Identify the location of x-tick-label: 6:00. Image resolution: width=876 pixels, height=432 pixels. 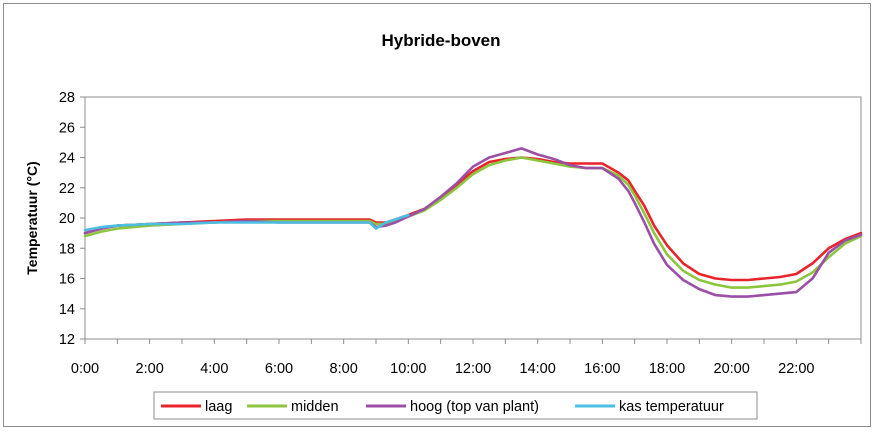
(279, 369).